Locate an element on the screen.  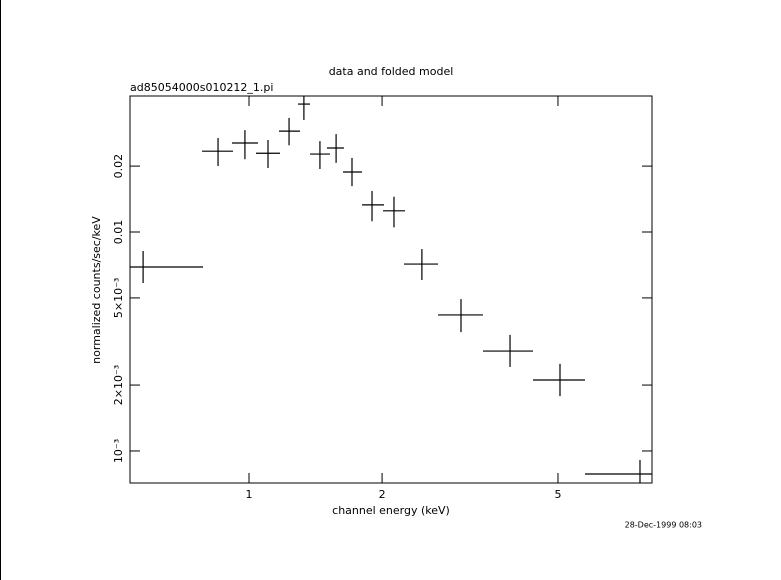
y-axis-label: normalized counts/sec/keV is located at coordinates (96, 290).